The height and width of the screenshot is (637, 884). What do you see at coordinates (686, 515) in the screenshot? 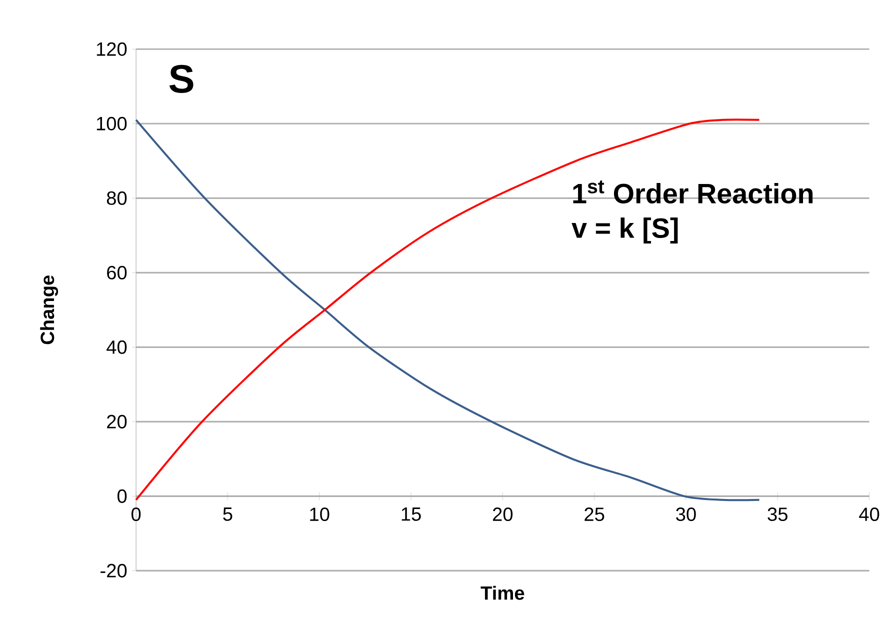
I see `x-tick-label: 30` at bounding box center [686, 515].